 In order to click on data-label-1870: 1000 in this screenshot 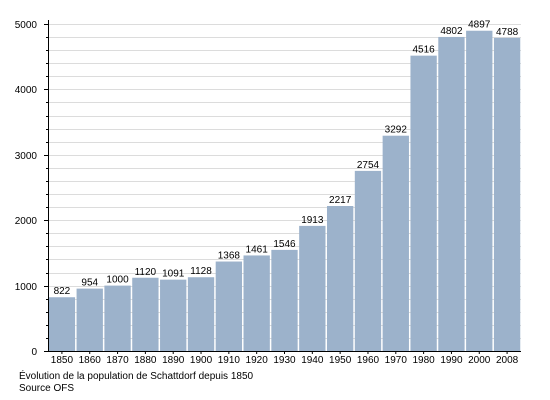, I will do `click(117, 280)`.